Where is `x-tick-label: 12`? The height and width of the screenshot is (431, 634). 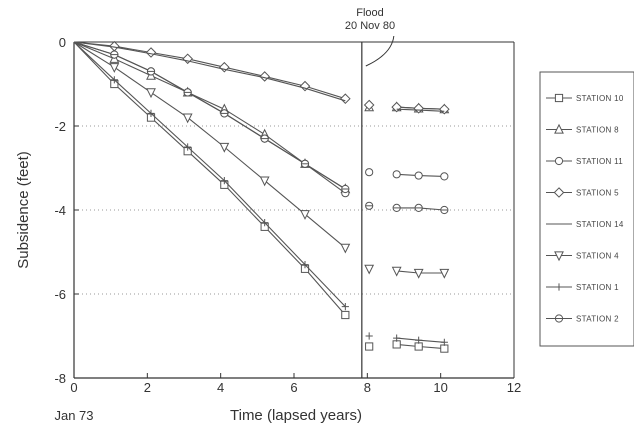
x-tick-label: 12 is located at coordinates (514, 387).